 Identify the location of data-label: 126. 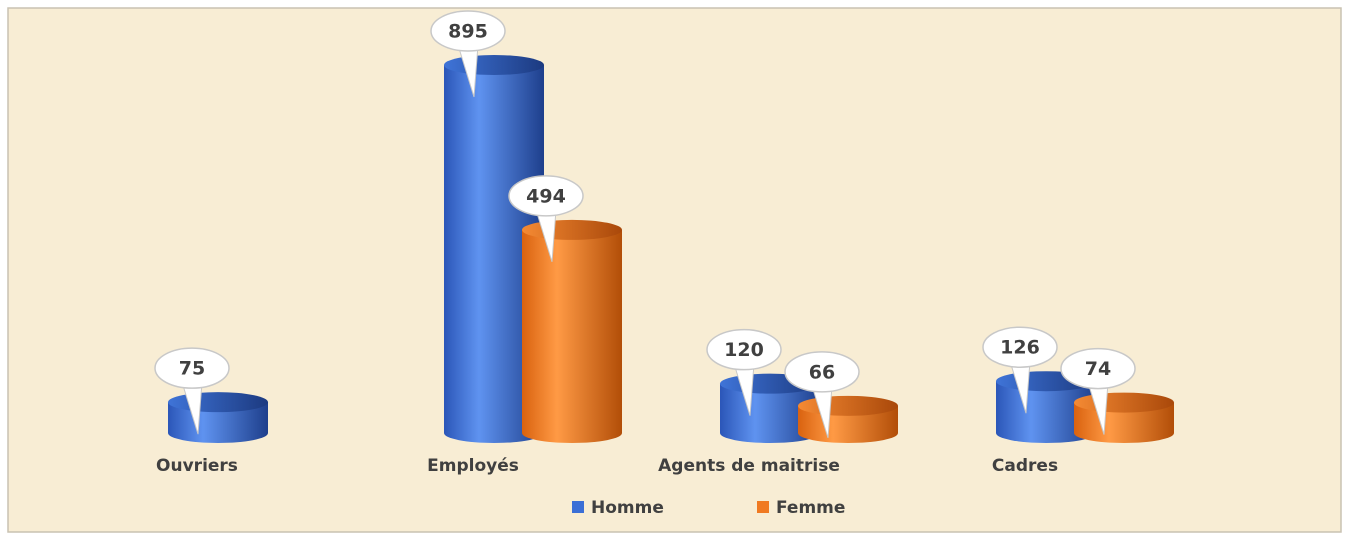
(1020, 348).